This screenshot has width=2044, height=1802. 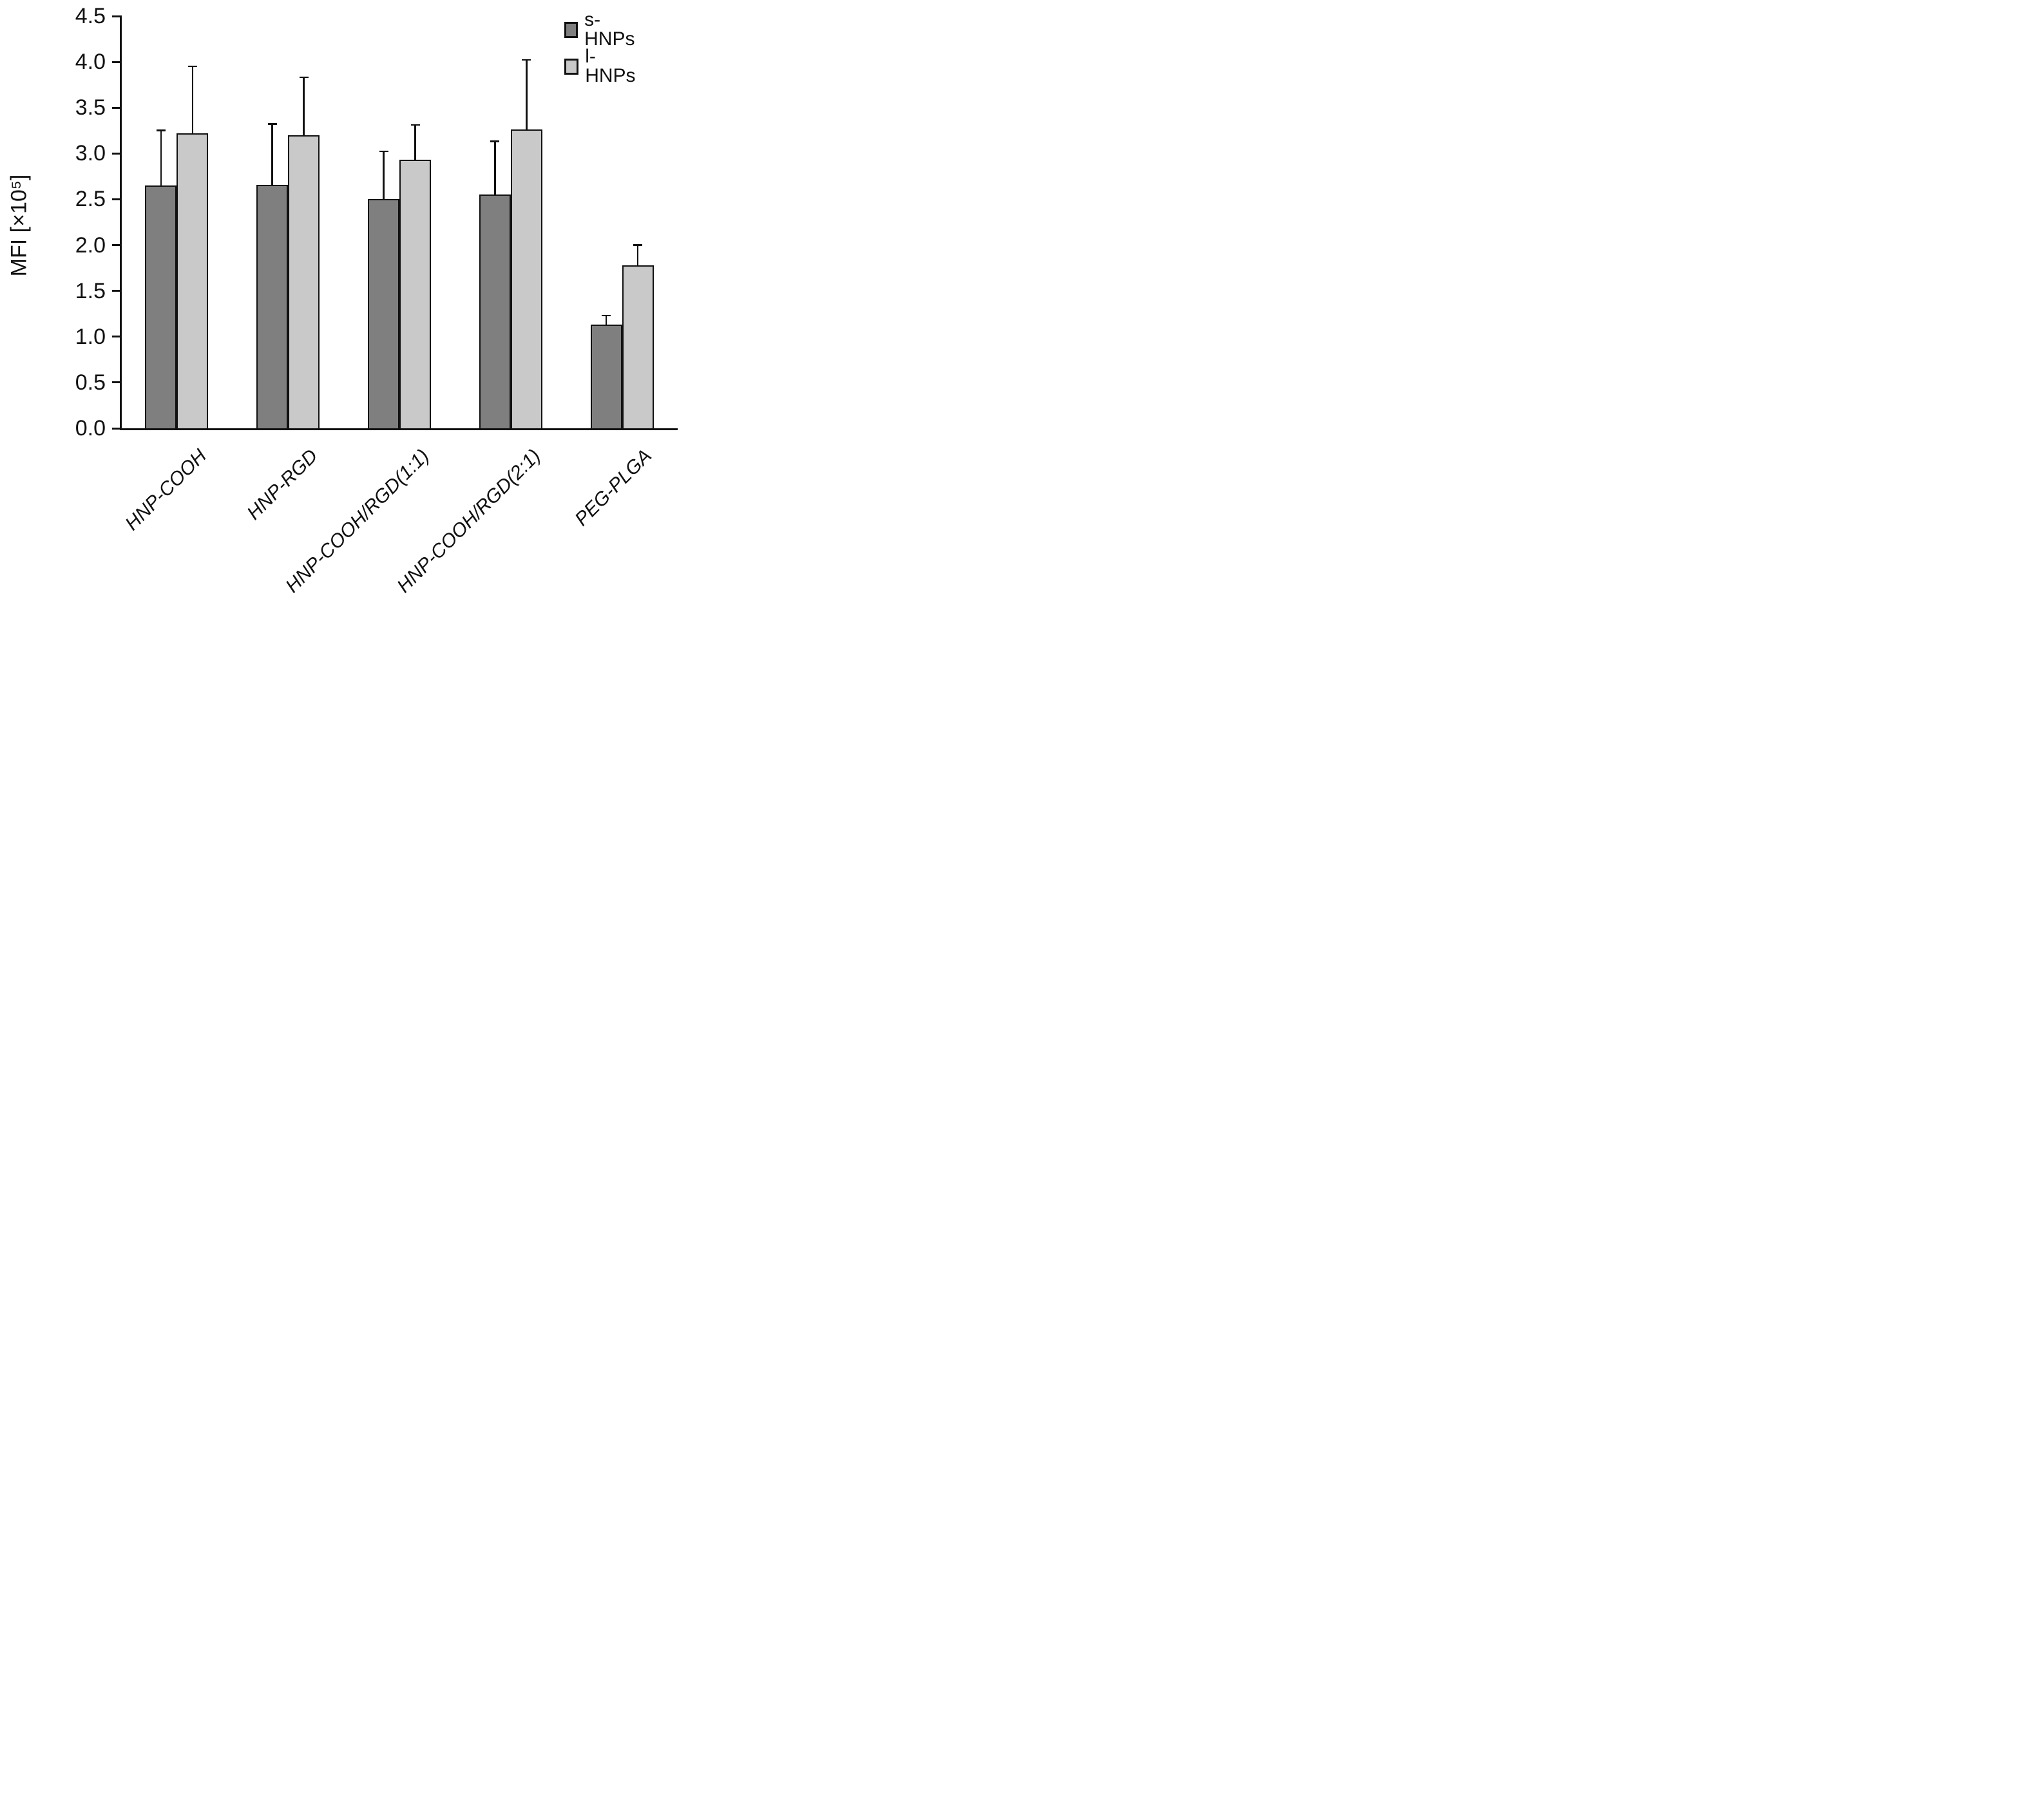 I want to click on legend-label: s-HNPs, so click(x=609, y=30).